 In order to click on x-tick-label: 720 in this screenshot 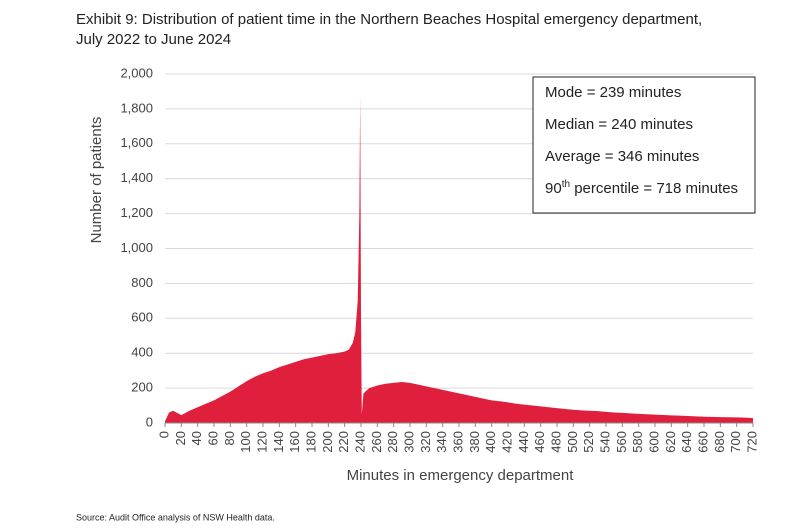, I will do `click(751, 442)`.